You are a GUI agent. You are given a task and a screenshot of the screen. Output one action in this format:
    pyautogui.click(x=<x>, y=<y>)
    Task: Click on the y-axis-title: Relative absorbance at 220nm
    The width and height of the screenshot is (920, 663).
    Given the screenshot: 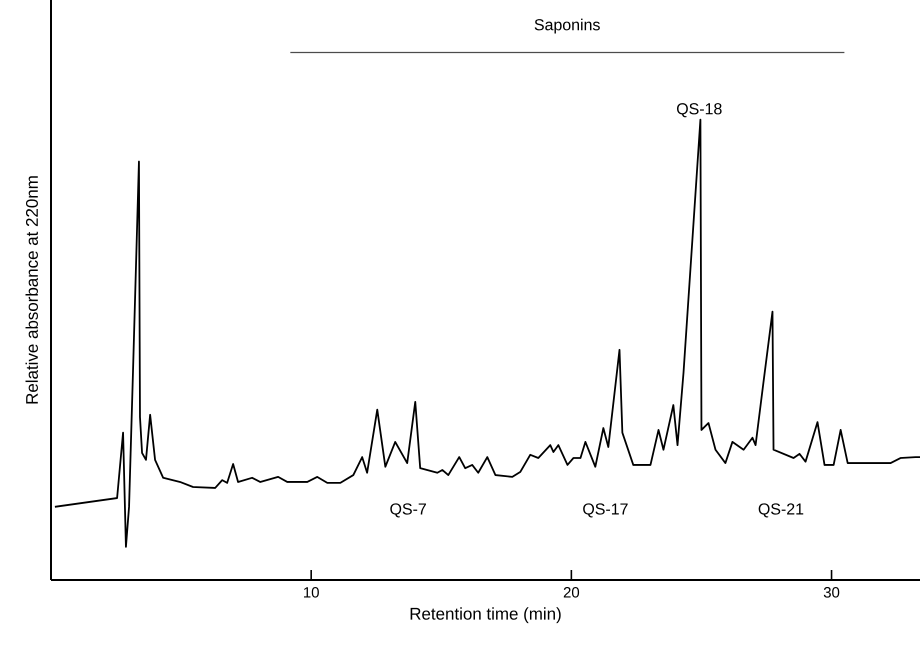 What is the action you would take?
    pyautogui.click(x=32, y=290)
    